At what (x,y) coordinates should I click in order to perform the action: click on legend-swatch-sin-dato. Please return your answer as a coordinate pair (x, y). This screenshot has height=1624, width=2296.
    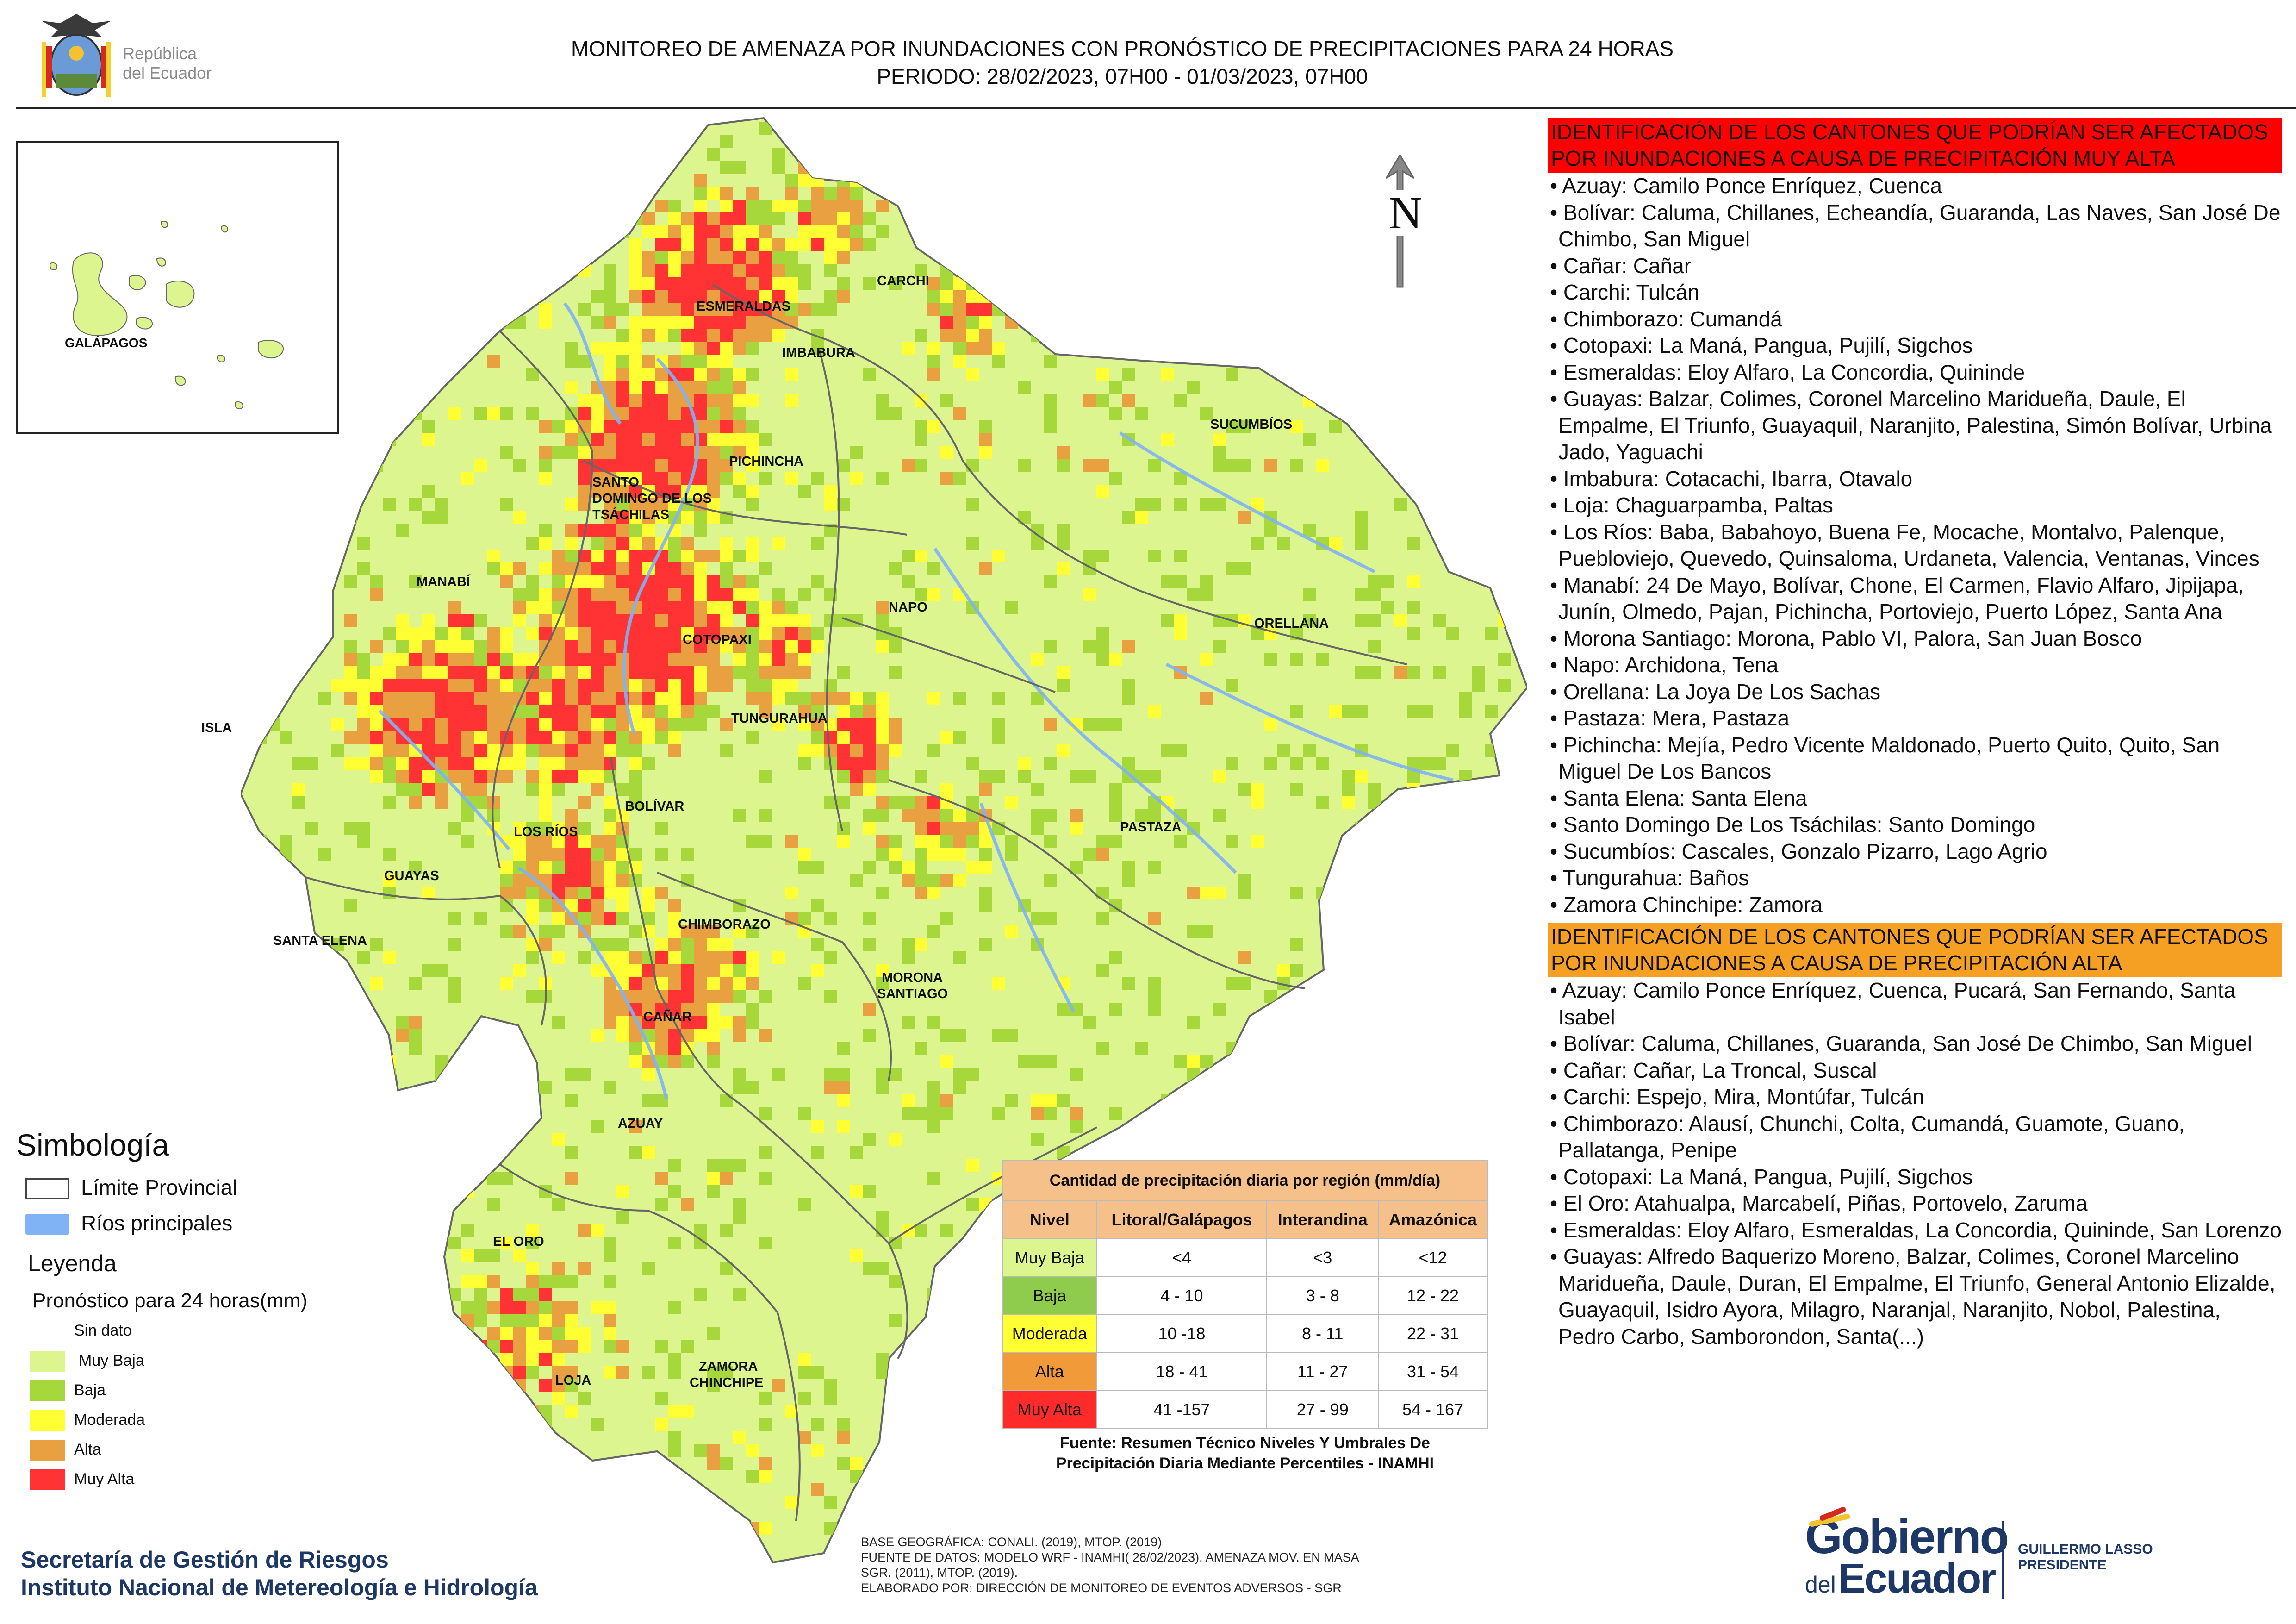
    Looking at the image, I should click on (47, 1332).